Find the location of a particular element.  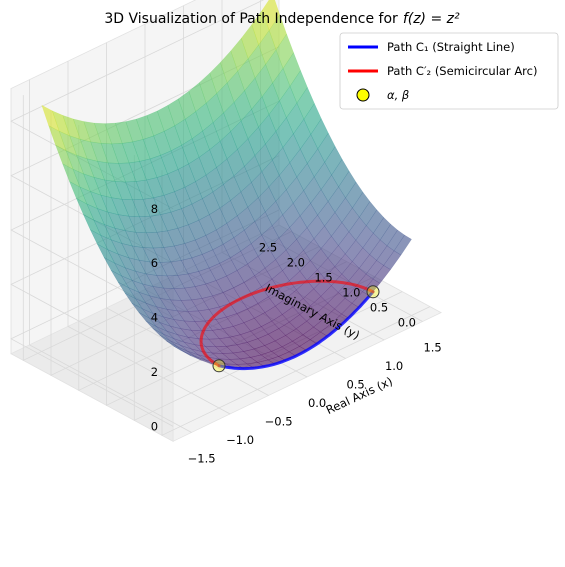

x-tick-label: −1.5 is located at coordinates (202, 459).